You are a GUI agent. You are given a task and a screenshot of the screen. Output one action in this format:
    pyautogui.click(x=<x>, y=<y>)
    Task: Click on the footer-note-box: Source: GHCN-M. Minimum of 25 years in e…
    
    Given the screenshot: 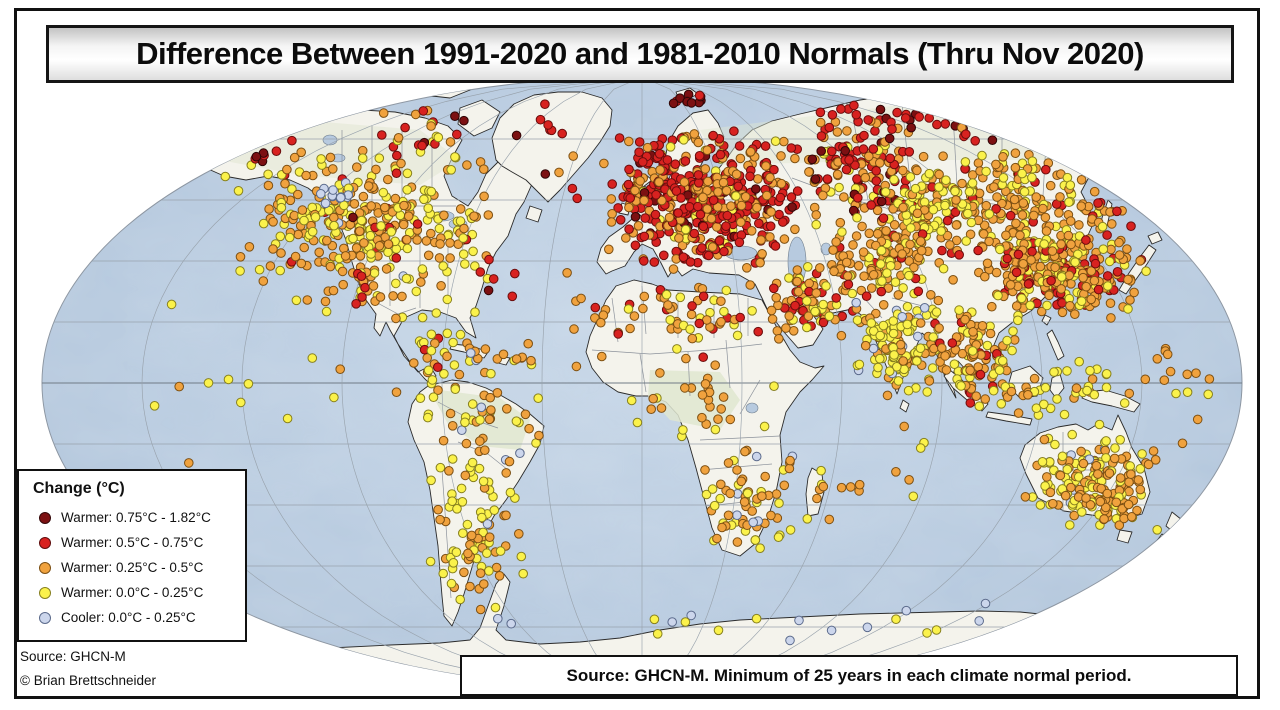 What is the action you would take?
    pyautogui.click(x=849, y=675)
    